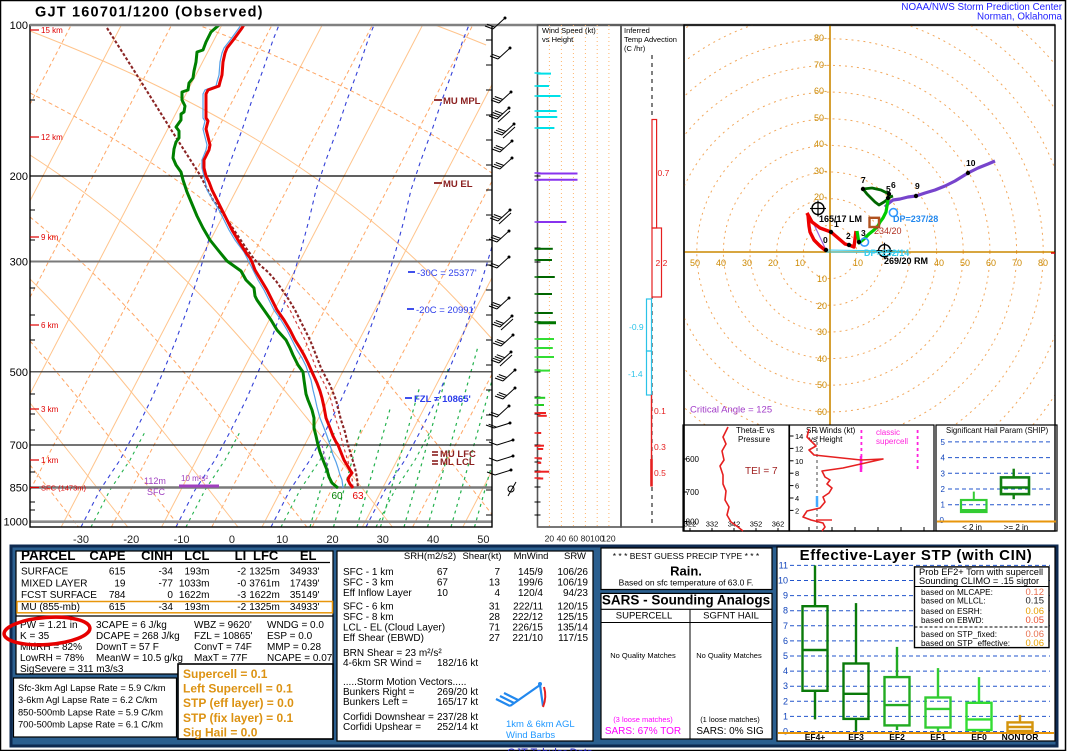  I want to click on svg-text: No Quality Matches, so click(643, 655).